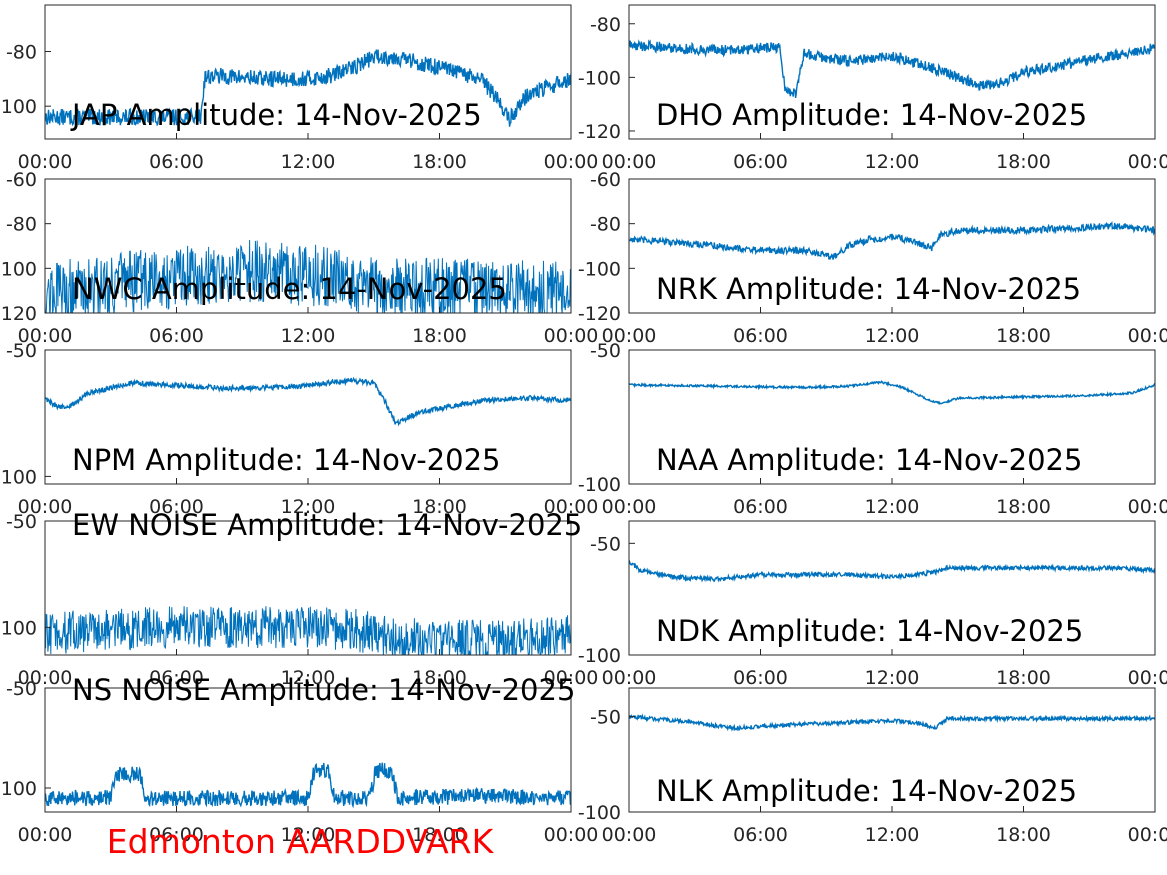 The image size is (1167, 875). What do you see at coordinates (866, 791) in the screenshot?
I see `panel-title: NLK Amplitude: 14-Nov-2025` at bounding box center [866, 791].